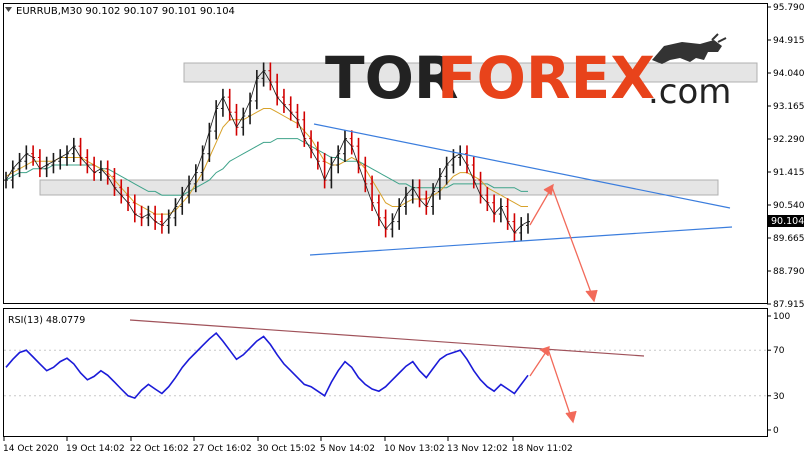  What do you see at coordinates (470, 72) in the screenshot?
I see `resistance-zone` at bounding box center [470, 72].